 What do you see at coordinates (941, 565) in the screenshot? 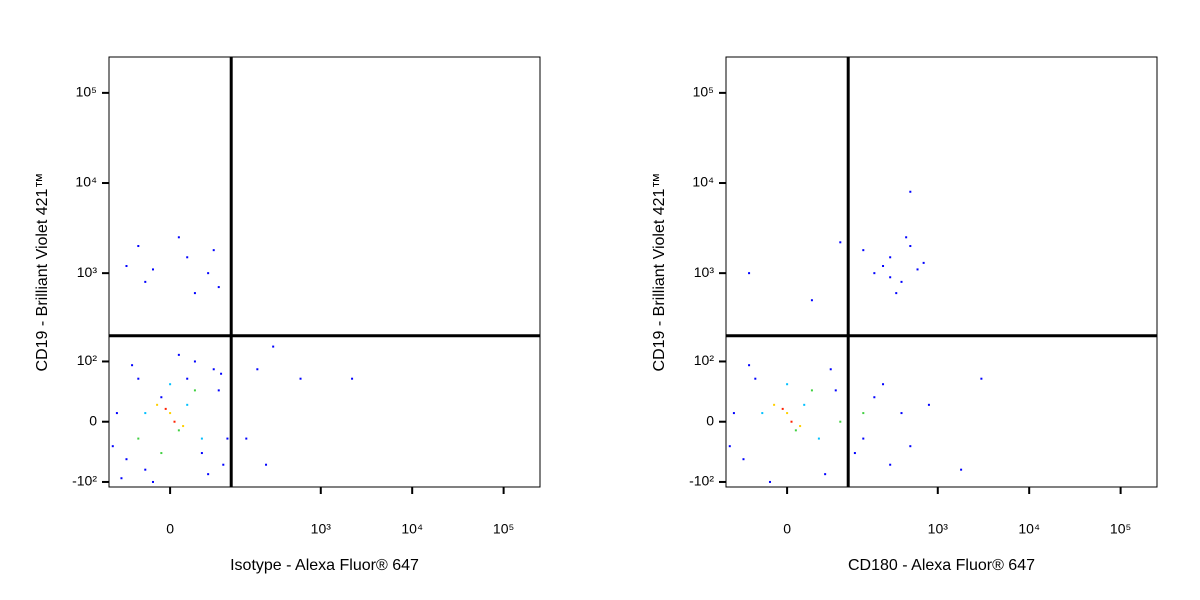
I see `x-axis-label: CD180 - Alexa Fluor® 647` at bounding box center [941, 565].